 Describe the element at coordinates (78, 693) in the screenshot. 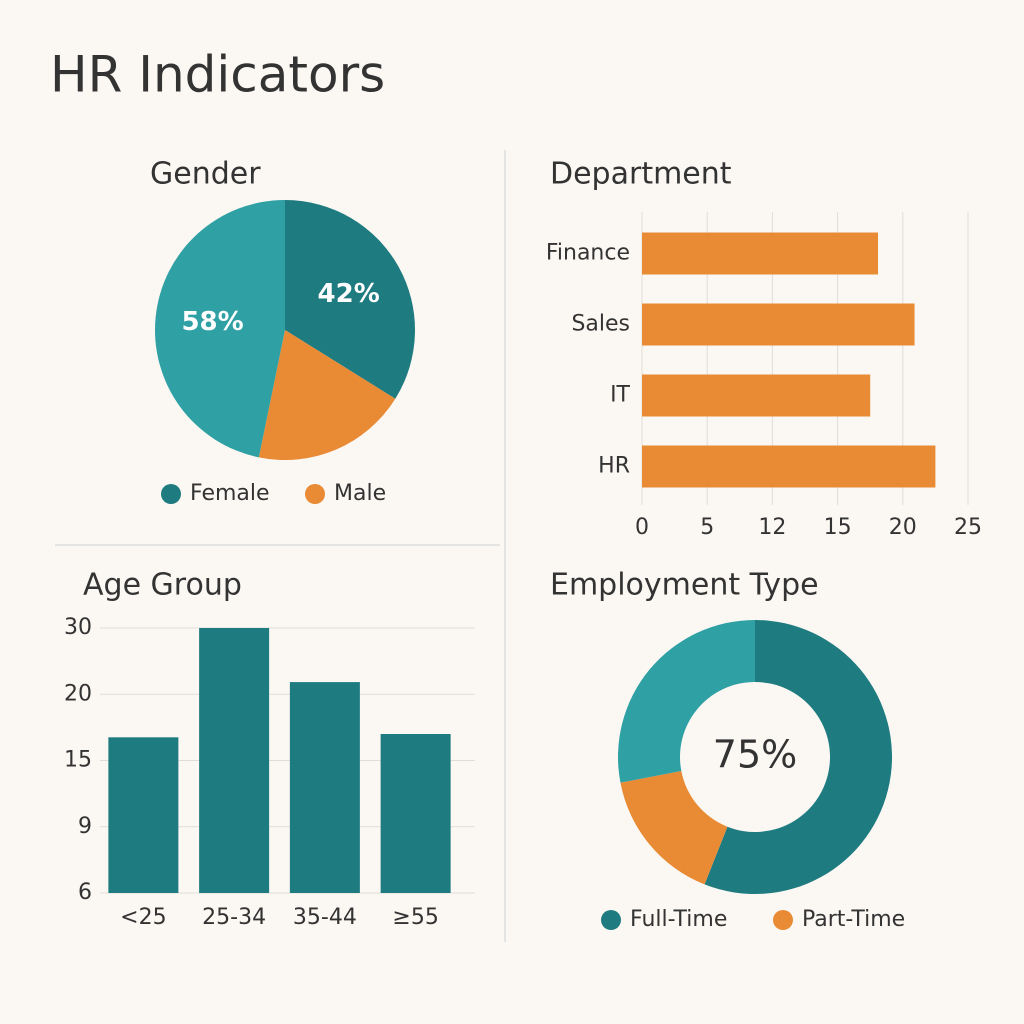

I see `y-tick-label: 20` at that location.